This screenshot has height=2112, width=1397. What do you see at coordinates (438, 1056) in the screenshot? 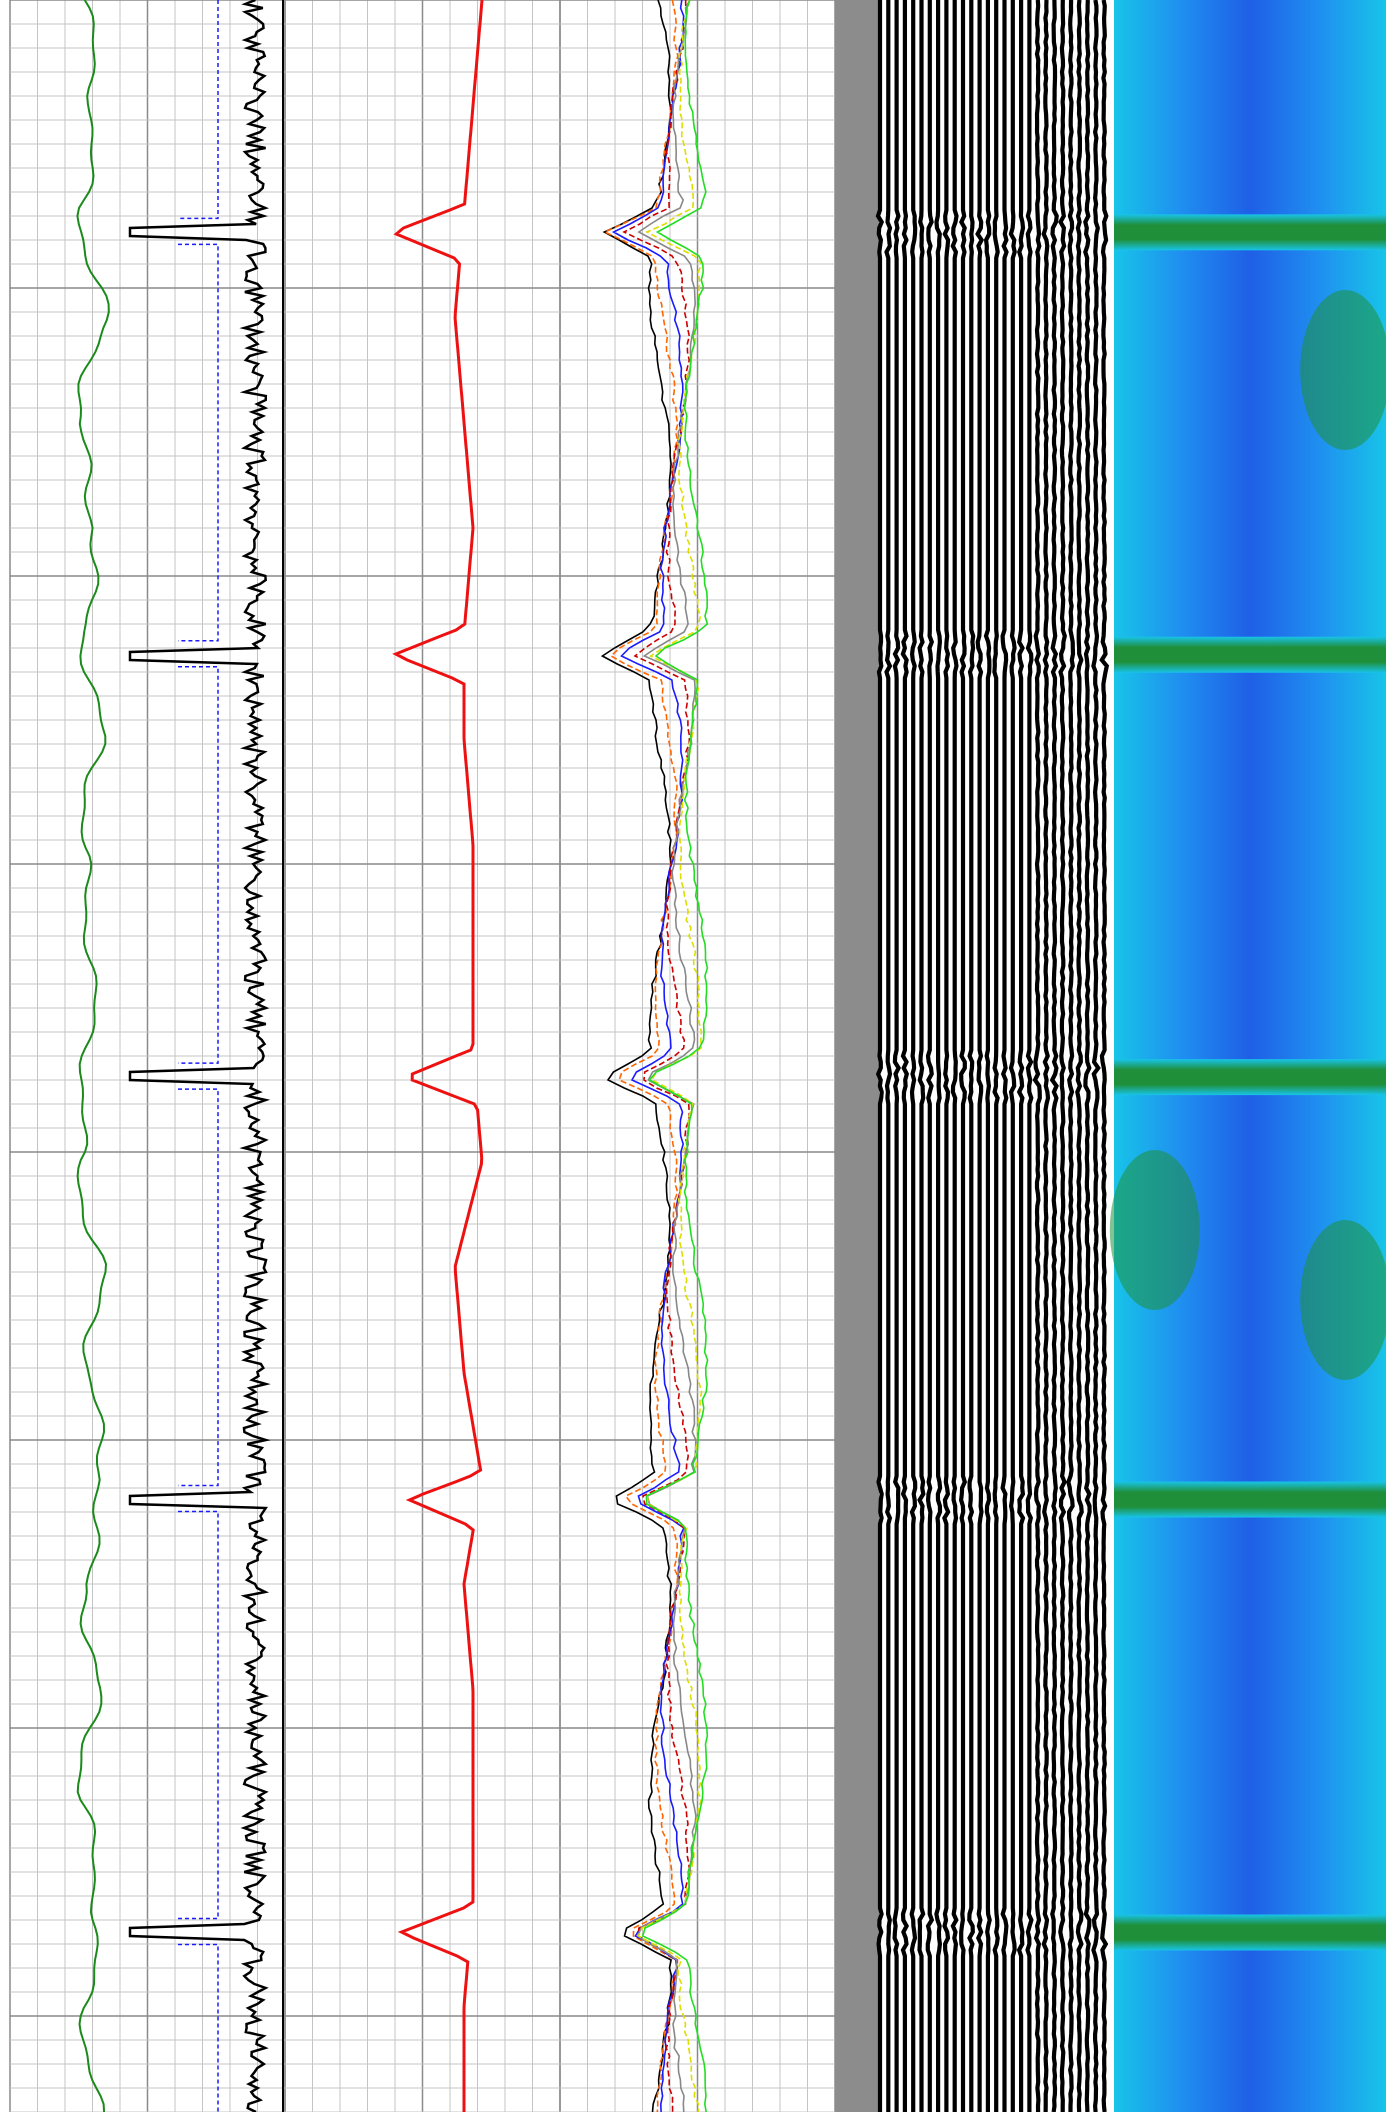
I see `travel-time-curve` at bounding box center [438, 1056].